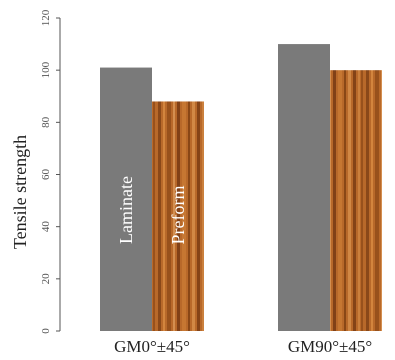 This screenshot has height=360, width=395. What do you see at coordinates (152, 346) in the screenshot?
I see `x-category-label: GM0°±45°` at bounding box center [152, 346].